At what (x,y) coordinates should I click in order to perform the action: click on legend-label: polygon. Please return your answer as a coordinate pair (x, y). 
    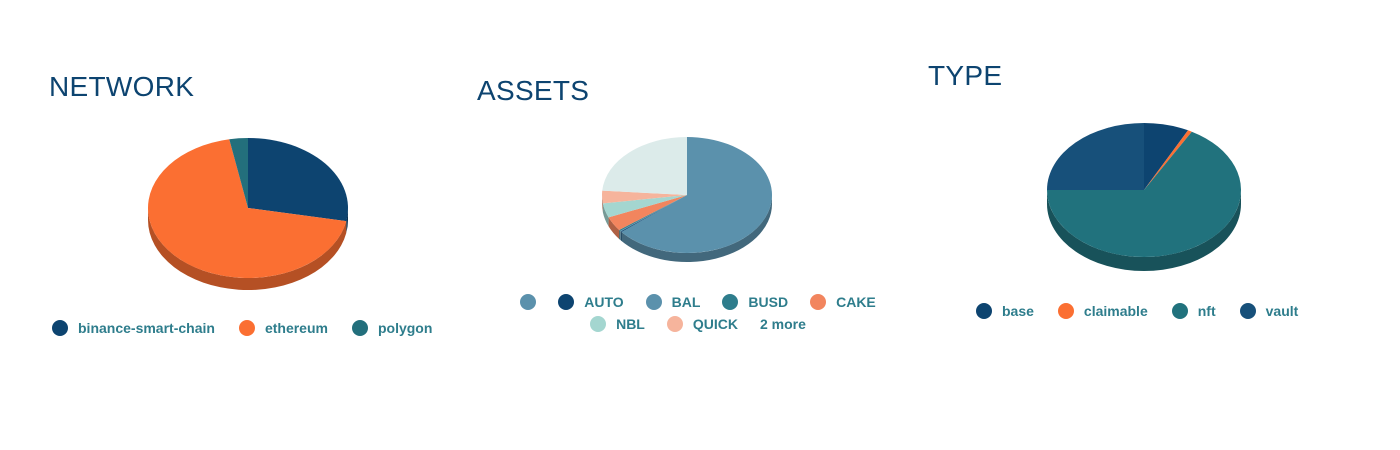
    Looking at the image, I should click on (405, 328).